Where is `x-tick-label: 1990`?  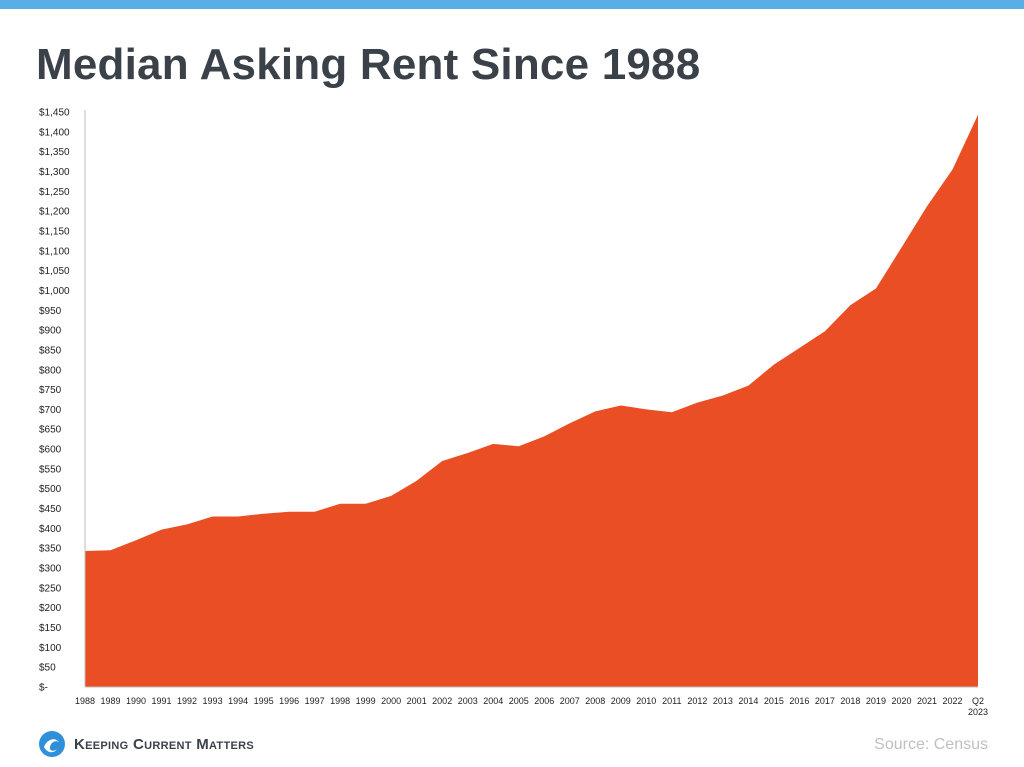
x-tick-label: 1990 is located at coordinates (136, 701).